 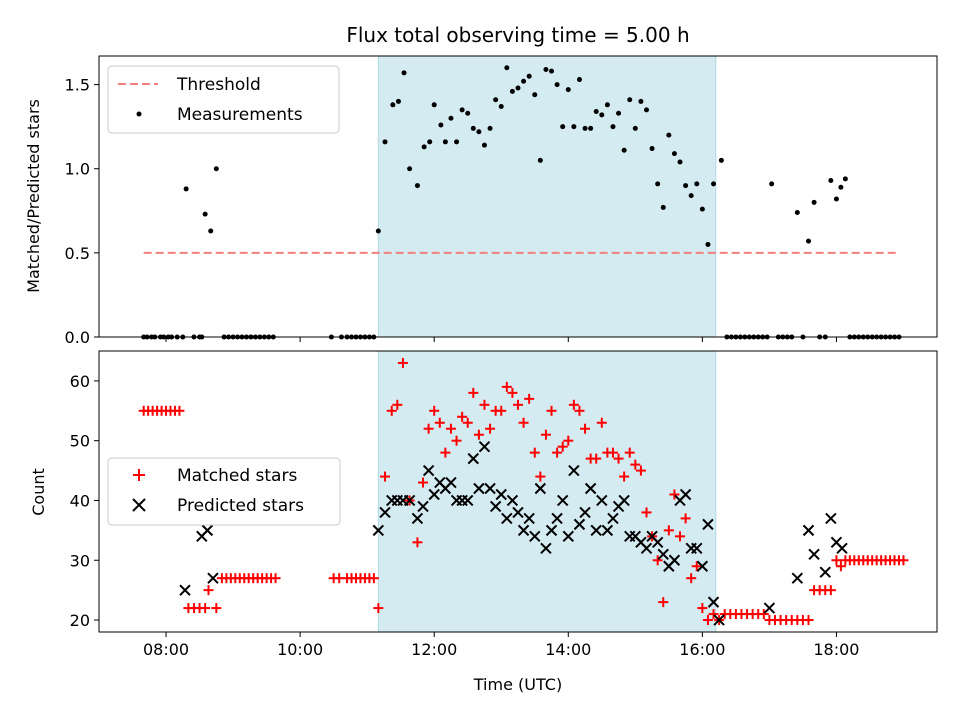 I want to click on chart-title: Flux total observing time = 5.00 h, so click(x=517, y=35).